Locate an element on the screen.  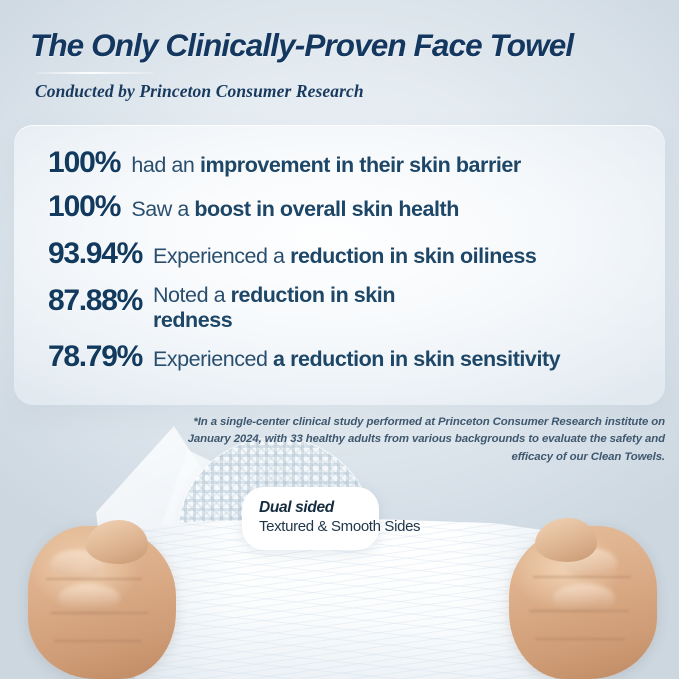
stat-lead: Noted a is located at coordinates (191, 295).